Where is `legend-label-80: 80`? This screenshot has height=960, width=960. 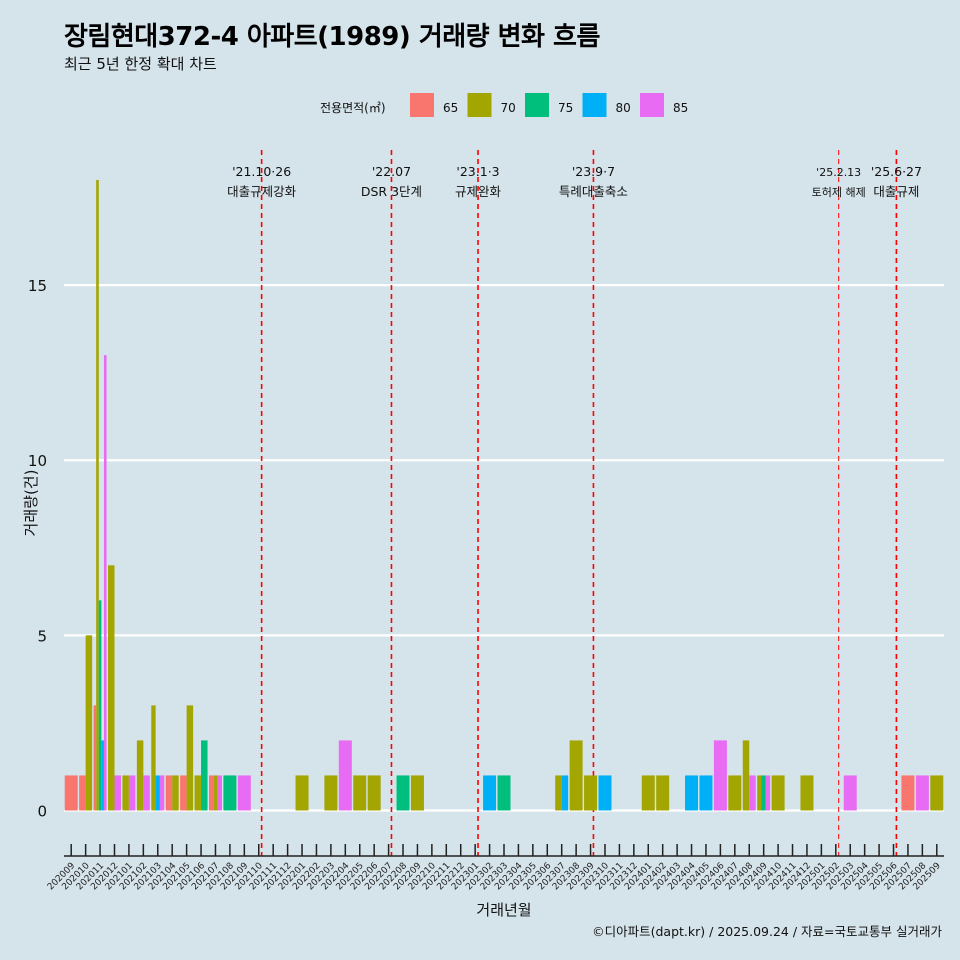 legend-label-80: 80 is located at coordinates (623, 108).